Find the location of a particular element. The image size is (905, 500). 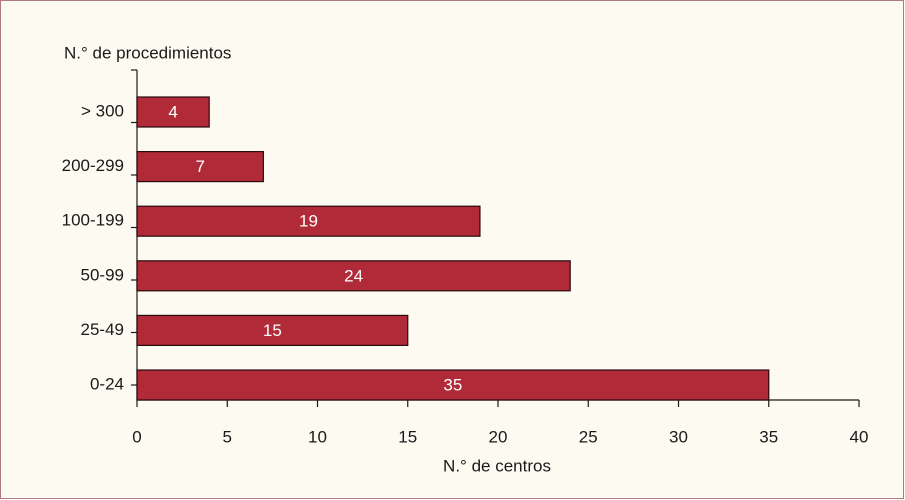

x-tick-label: 40 is located at coordinates (859, 436).